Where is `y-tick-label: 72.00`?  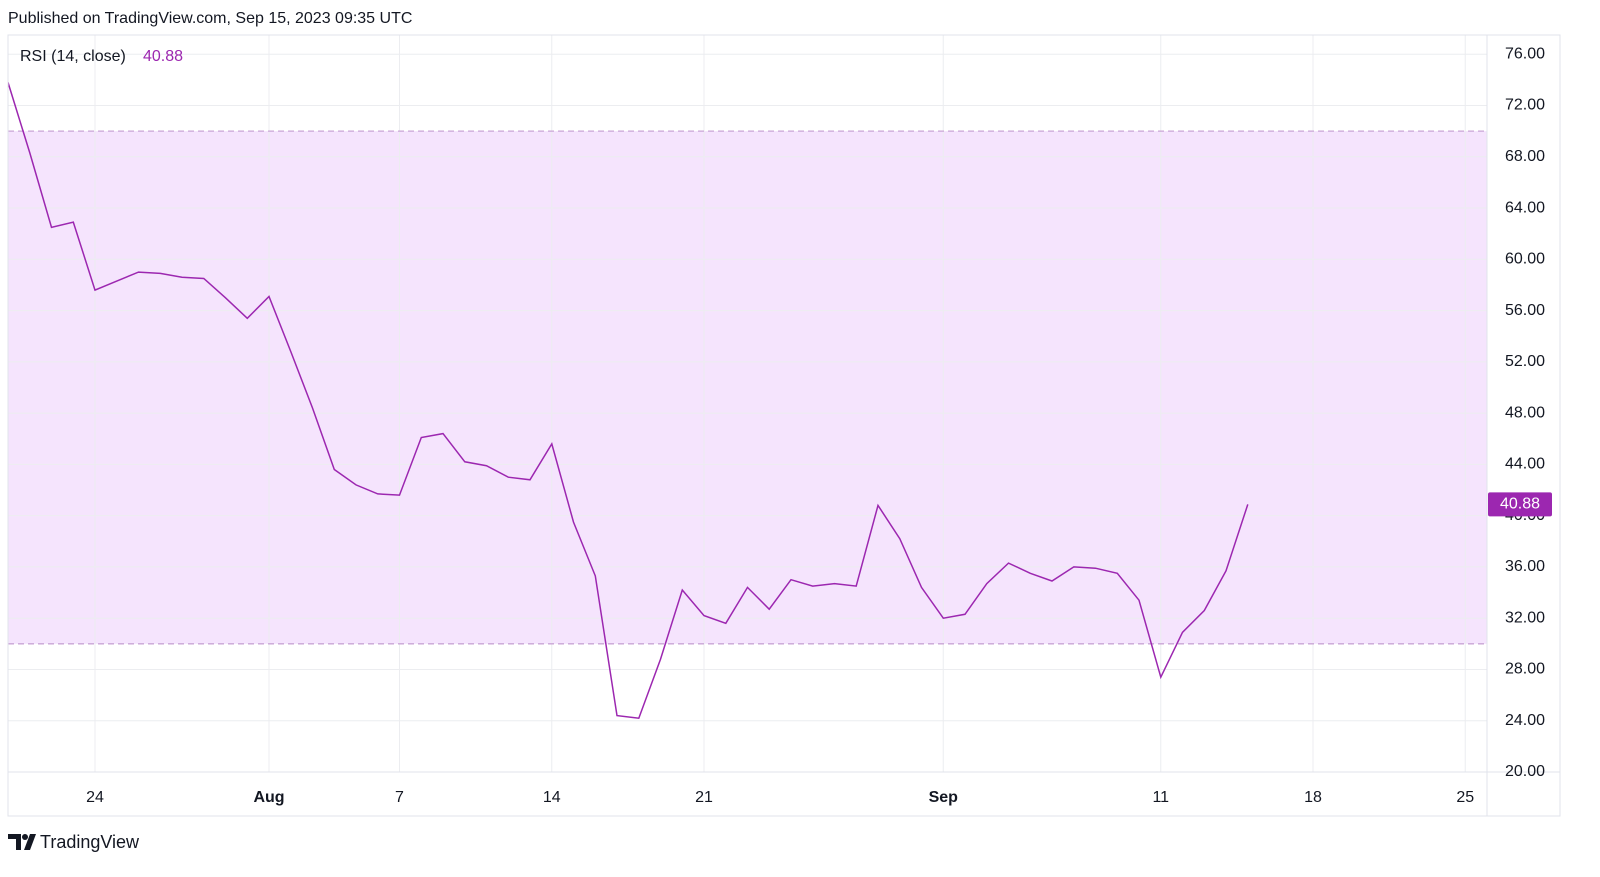
y-tick-label: 72.00 is located at coordinates (1525, 105).